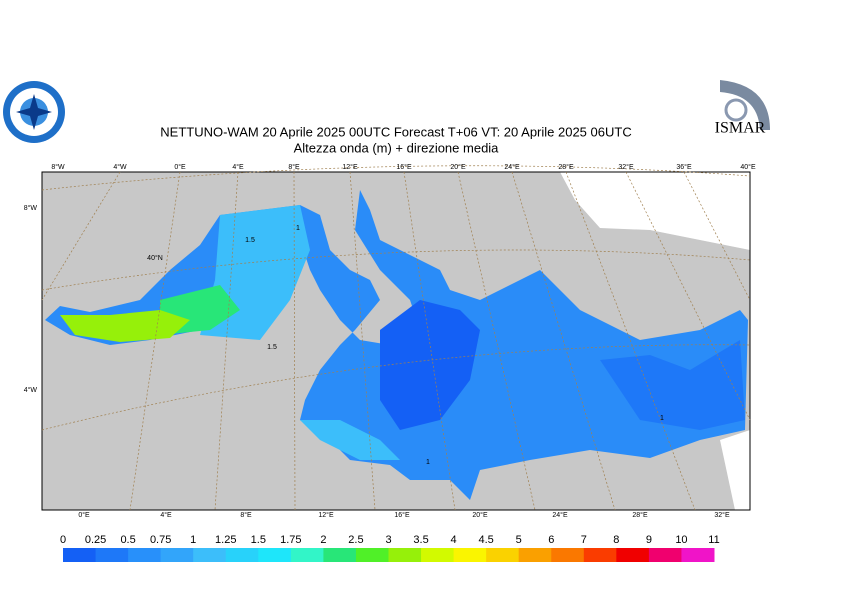  I want to click on colorbar-label: 6, so click(551, 540).